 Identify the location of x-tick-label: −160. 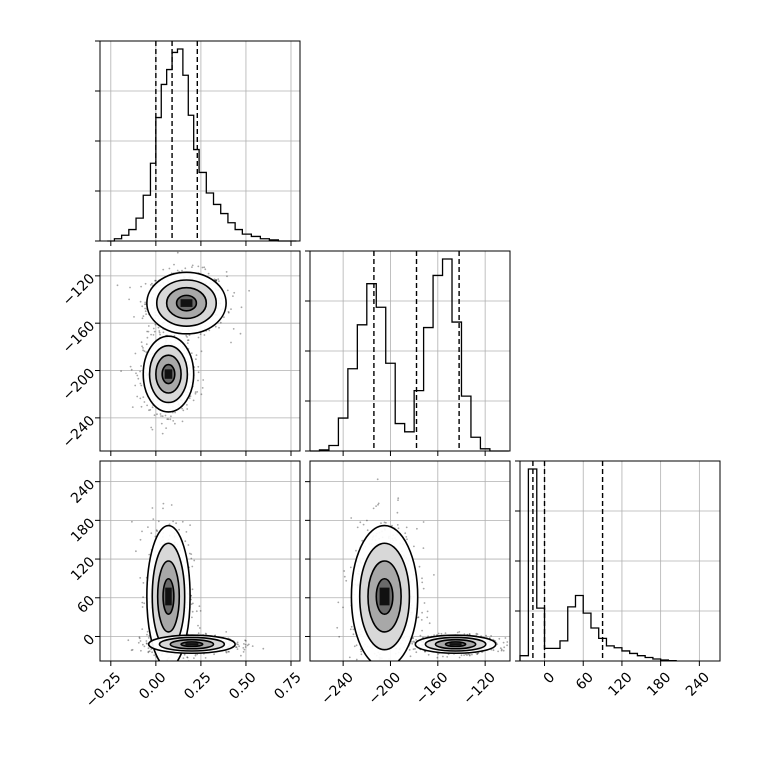
(432, 688).